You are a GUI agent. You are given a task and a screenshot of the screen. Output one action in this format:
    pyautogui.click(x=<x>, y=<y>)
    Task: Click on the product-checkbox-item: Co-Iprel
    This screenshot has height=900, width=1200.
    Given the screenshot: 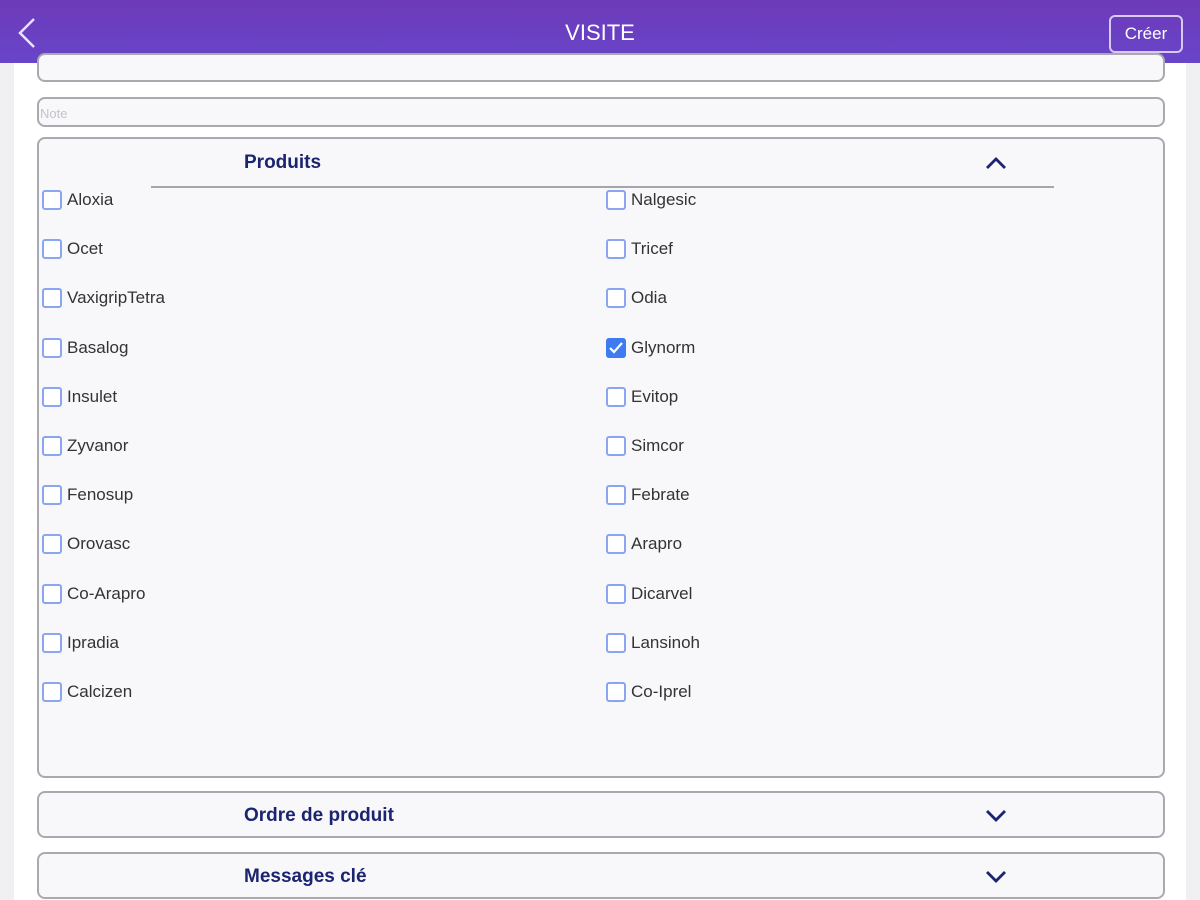 What is the action you would take?
    pyautogui.click(x=648, y=692)
    